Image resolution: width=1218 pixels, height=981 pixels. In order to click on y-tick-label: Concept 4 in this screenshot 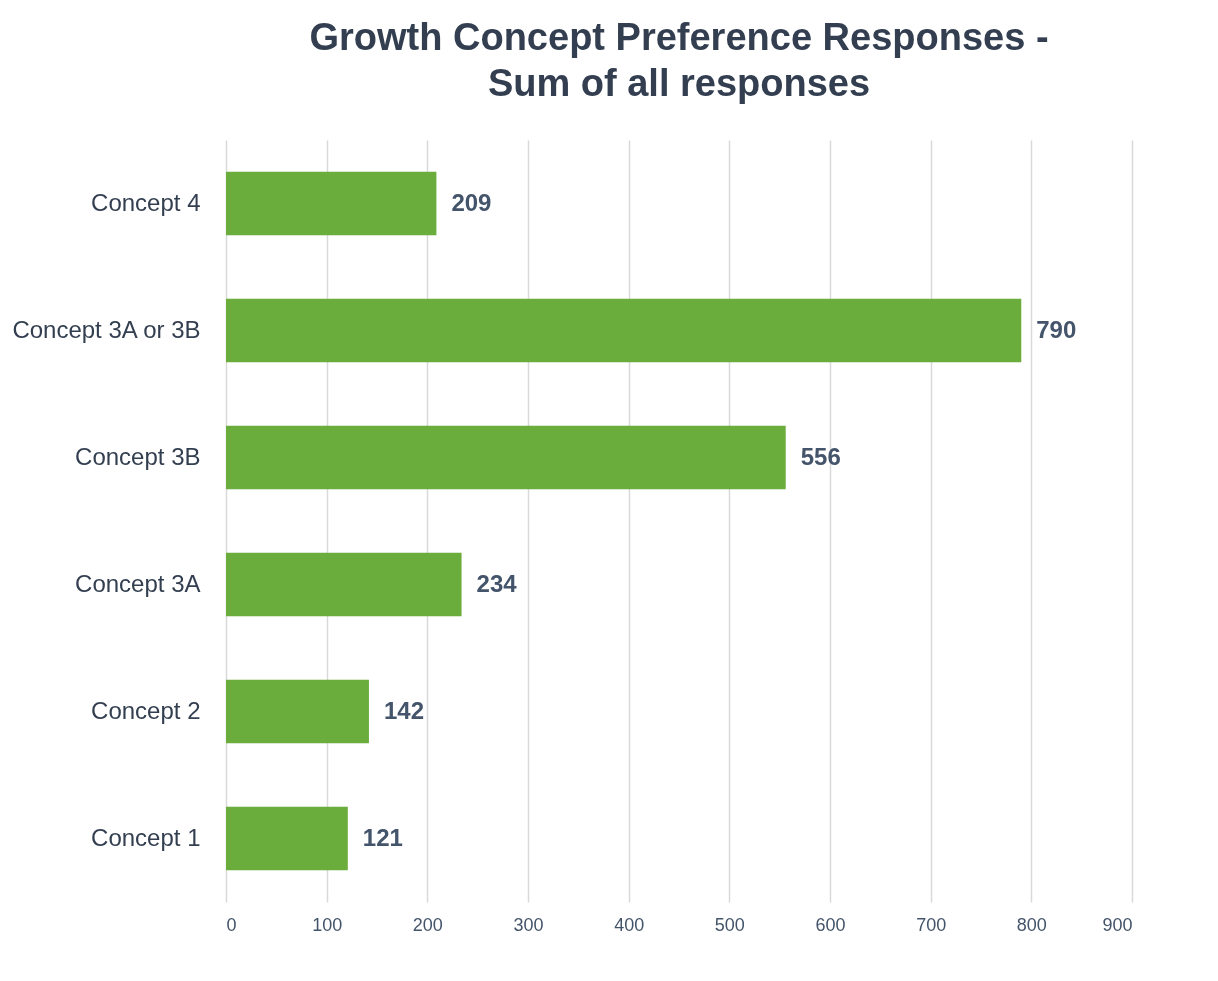, I will do `click(146, 202)`.